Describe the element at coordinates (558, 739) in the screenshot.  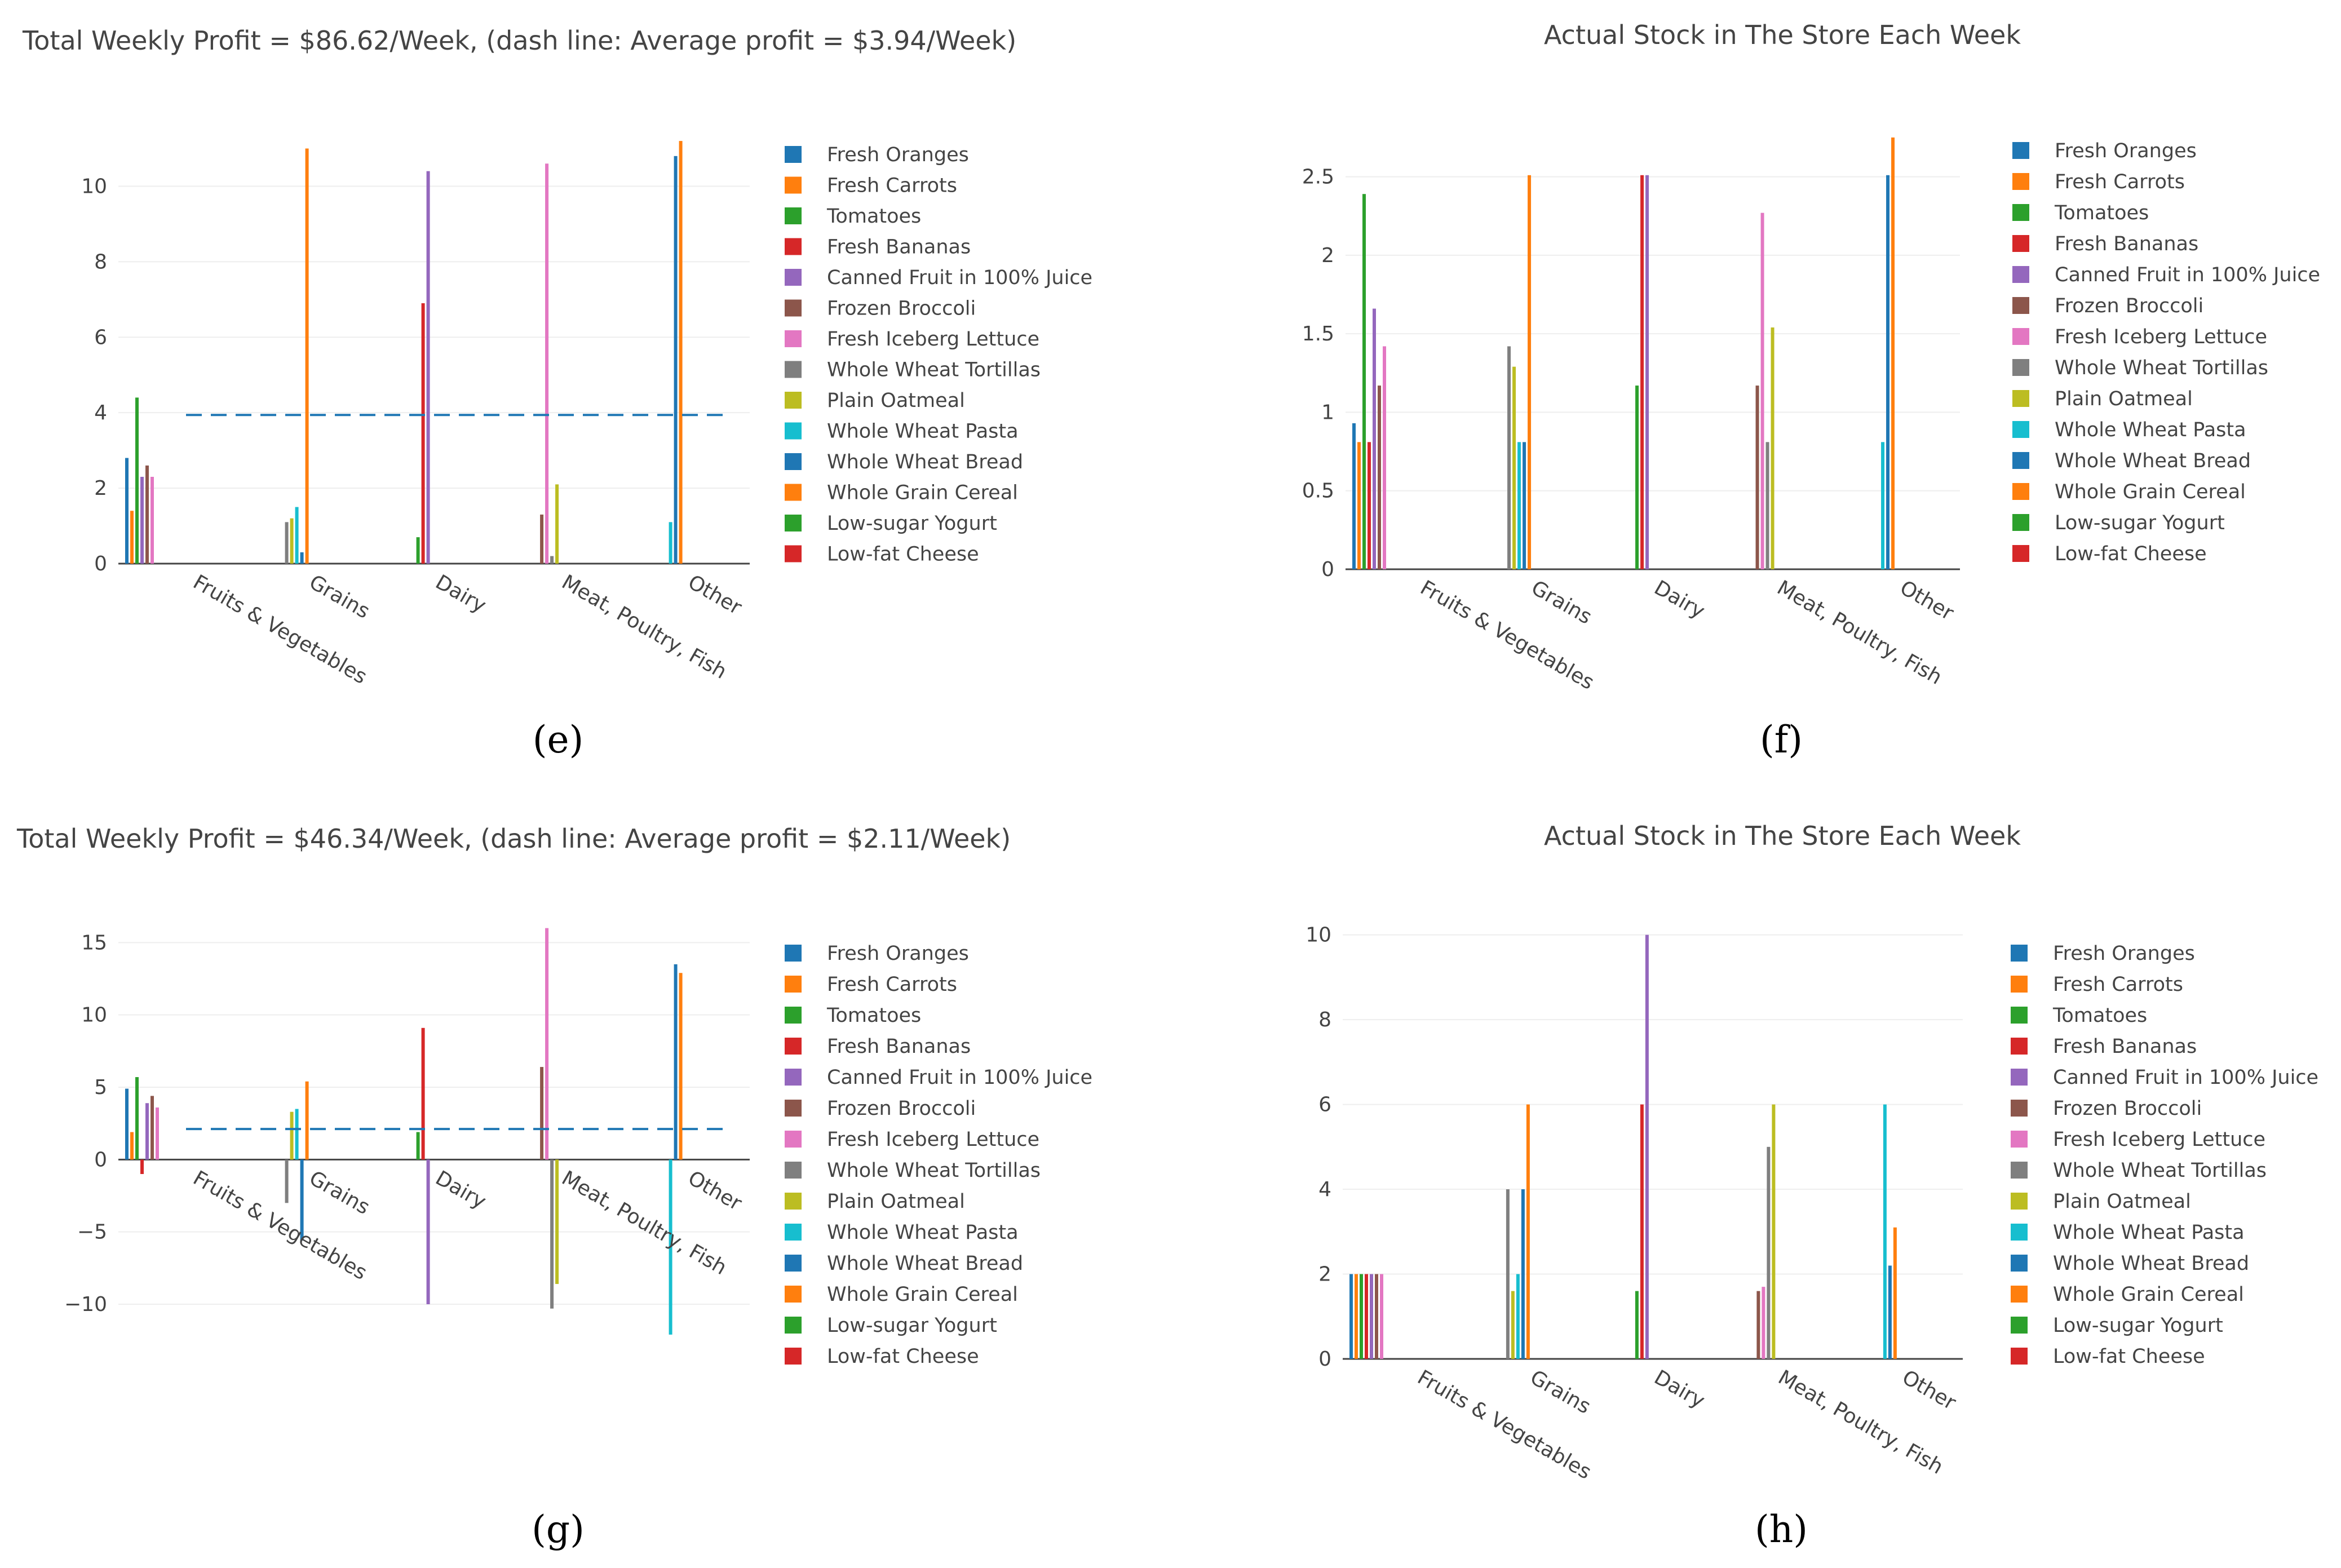
I see `panel-label: (e)` at that location.